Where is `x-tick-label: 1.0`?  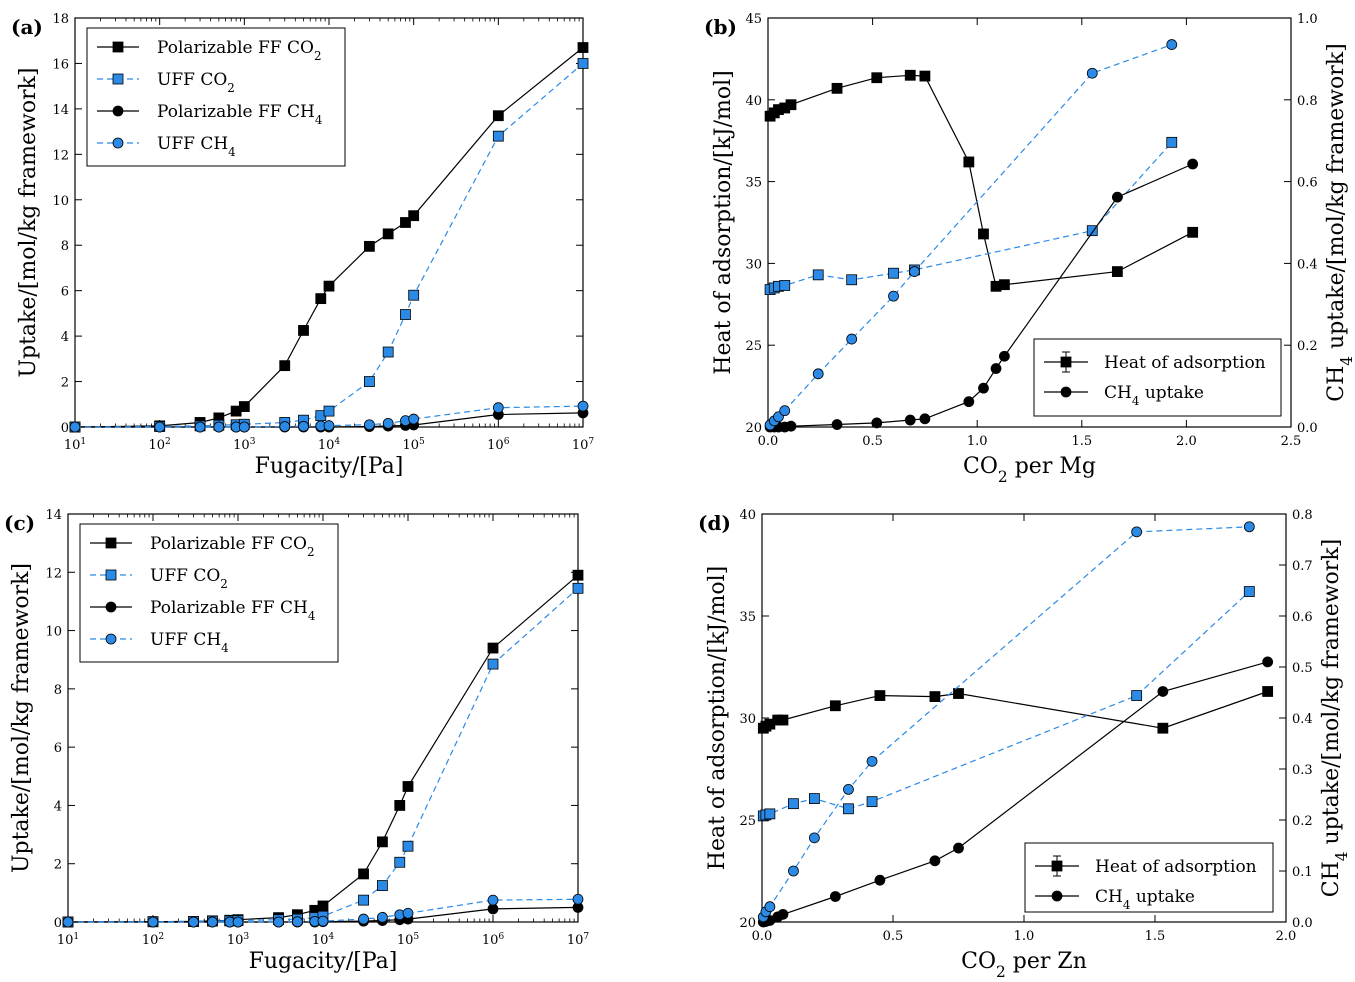 x-tick-label: 1.0 is located at coordinates (977, 441).